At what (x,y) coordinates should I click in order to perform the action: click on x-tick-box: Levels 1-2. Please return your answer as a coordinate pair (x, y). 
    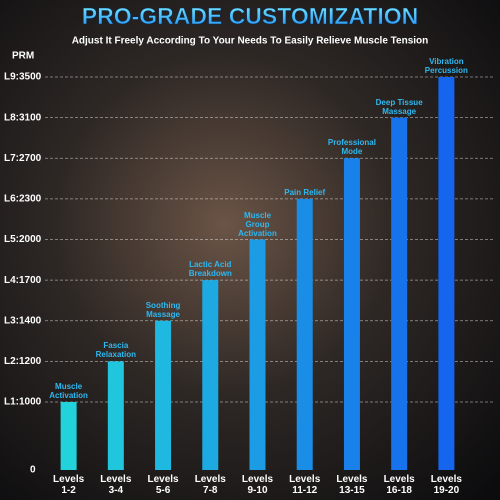
    Looking at the image, I should click on (69, 485).